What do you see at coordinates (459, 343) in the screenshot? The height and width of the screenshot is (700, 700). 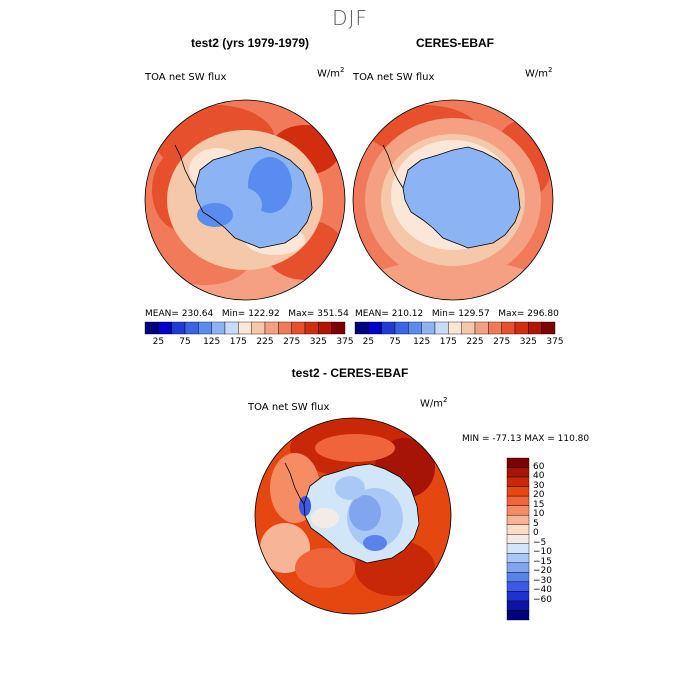 I see `colorbar-ceres-ticks: 25 75 125 175 225 275 325 375` at bounding box center [459, 343].